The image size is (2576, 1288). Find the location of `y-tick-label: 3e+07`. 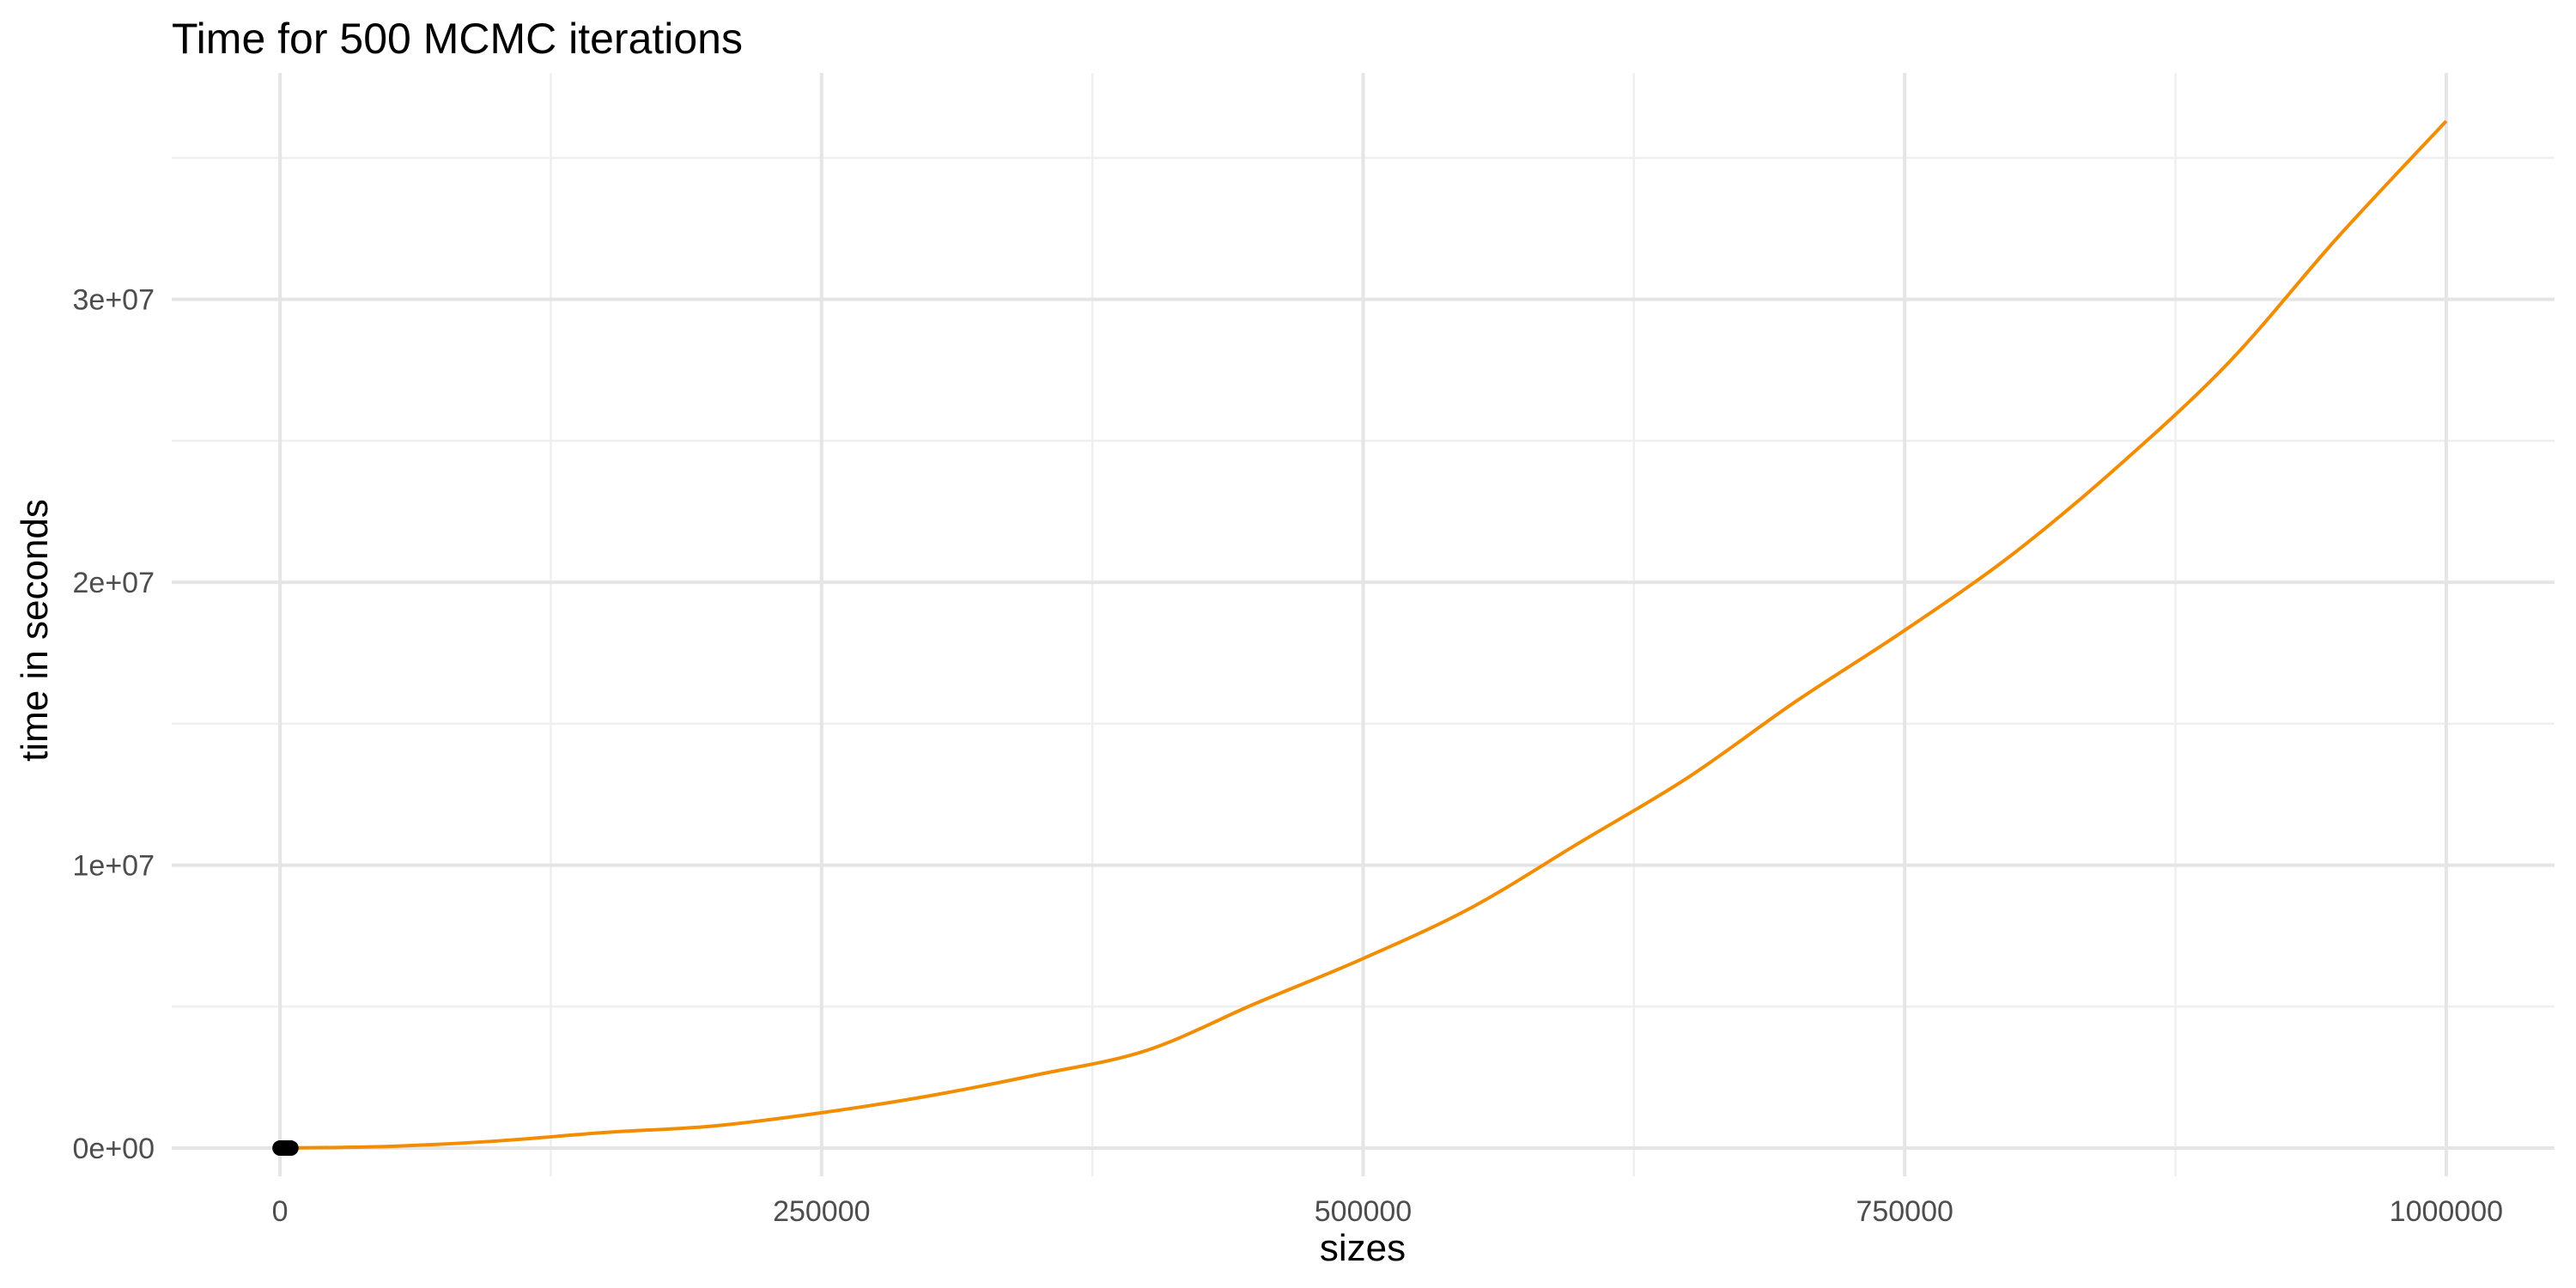

y-tick-label: 3e+07 is located at coordinates (114, 301).